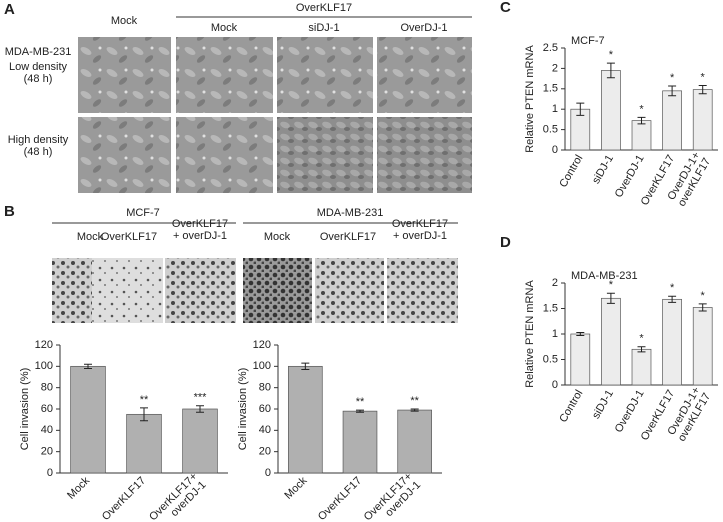 The width and height of the screenshot is (723, 522). I want to click on group-label: Mock, so click(124, 21).